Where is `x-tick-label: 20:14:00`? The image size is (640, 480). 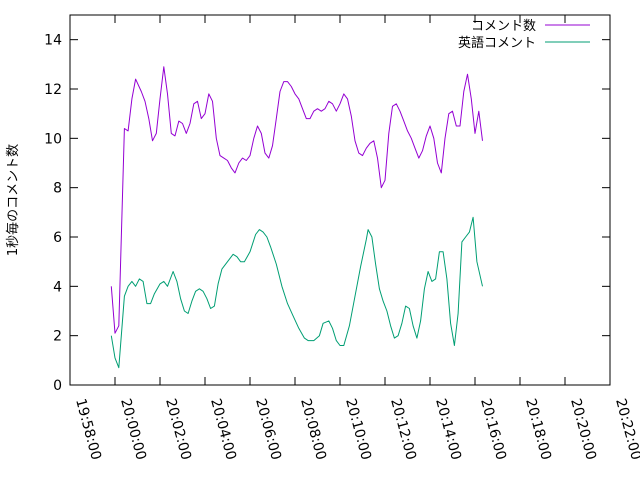 x-tick-label: 20:14:00 is located at coordinates (448, 429).